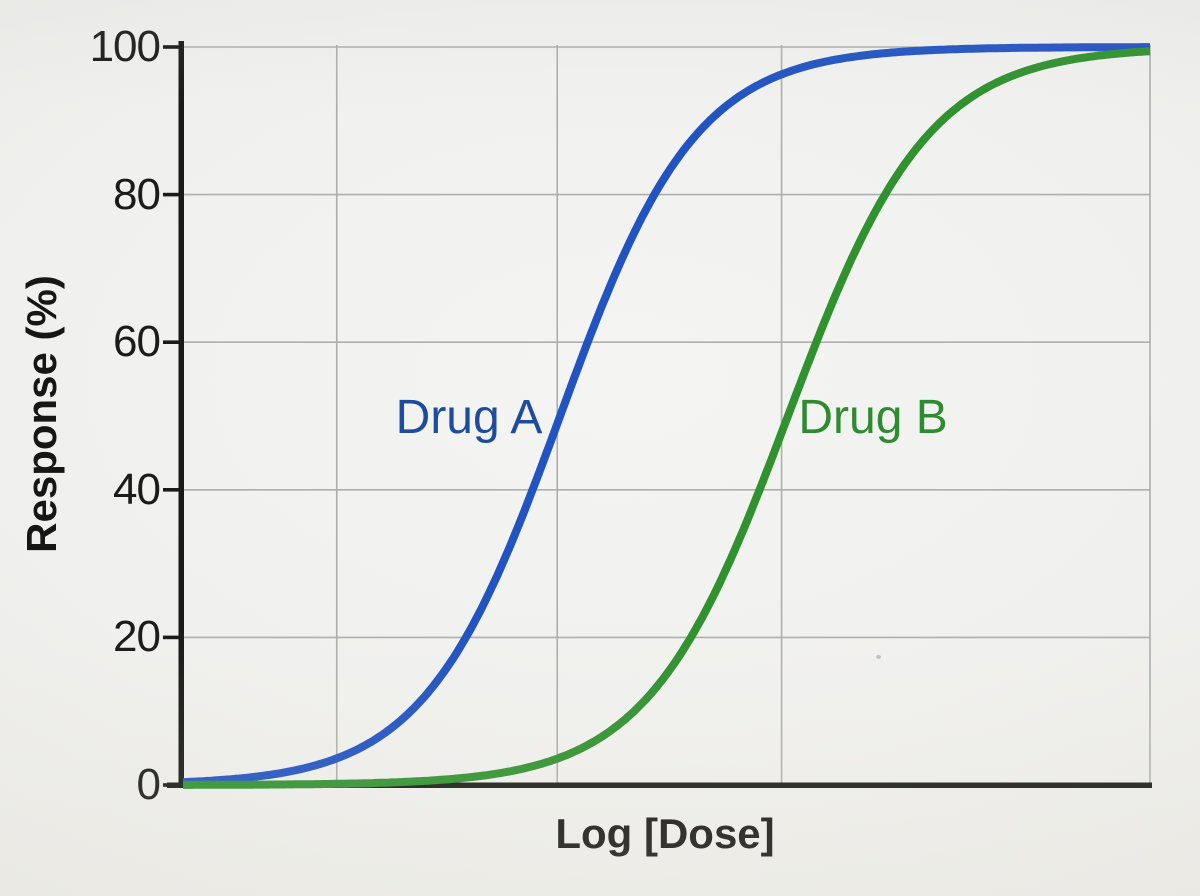  I want to click on x-axis-title: Log [Dose], so click(665, 833).